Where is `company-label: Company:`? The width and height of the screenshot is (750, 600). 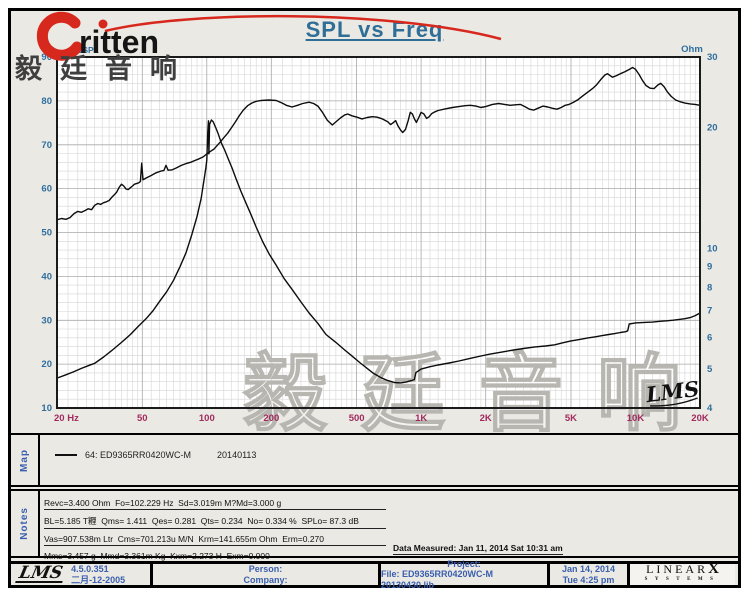 company-label: Company: is located at coordinates (265, 579).